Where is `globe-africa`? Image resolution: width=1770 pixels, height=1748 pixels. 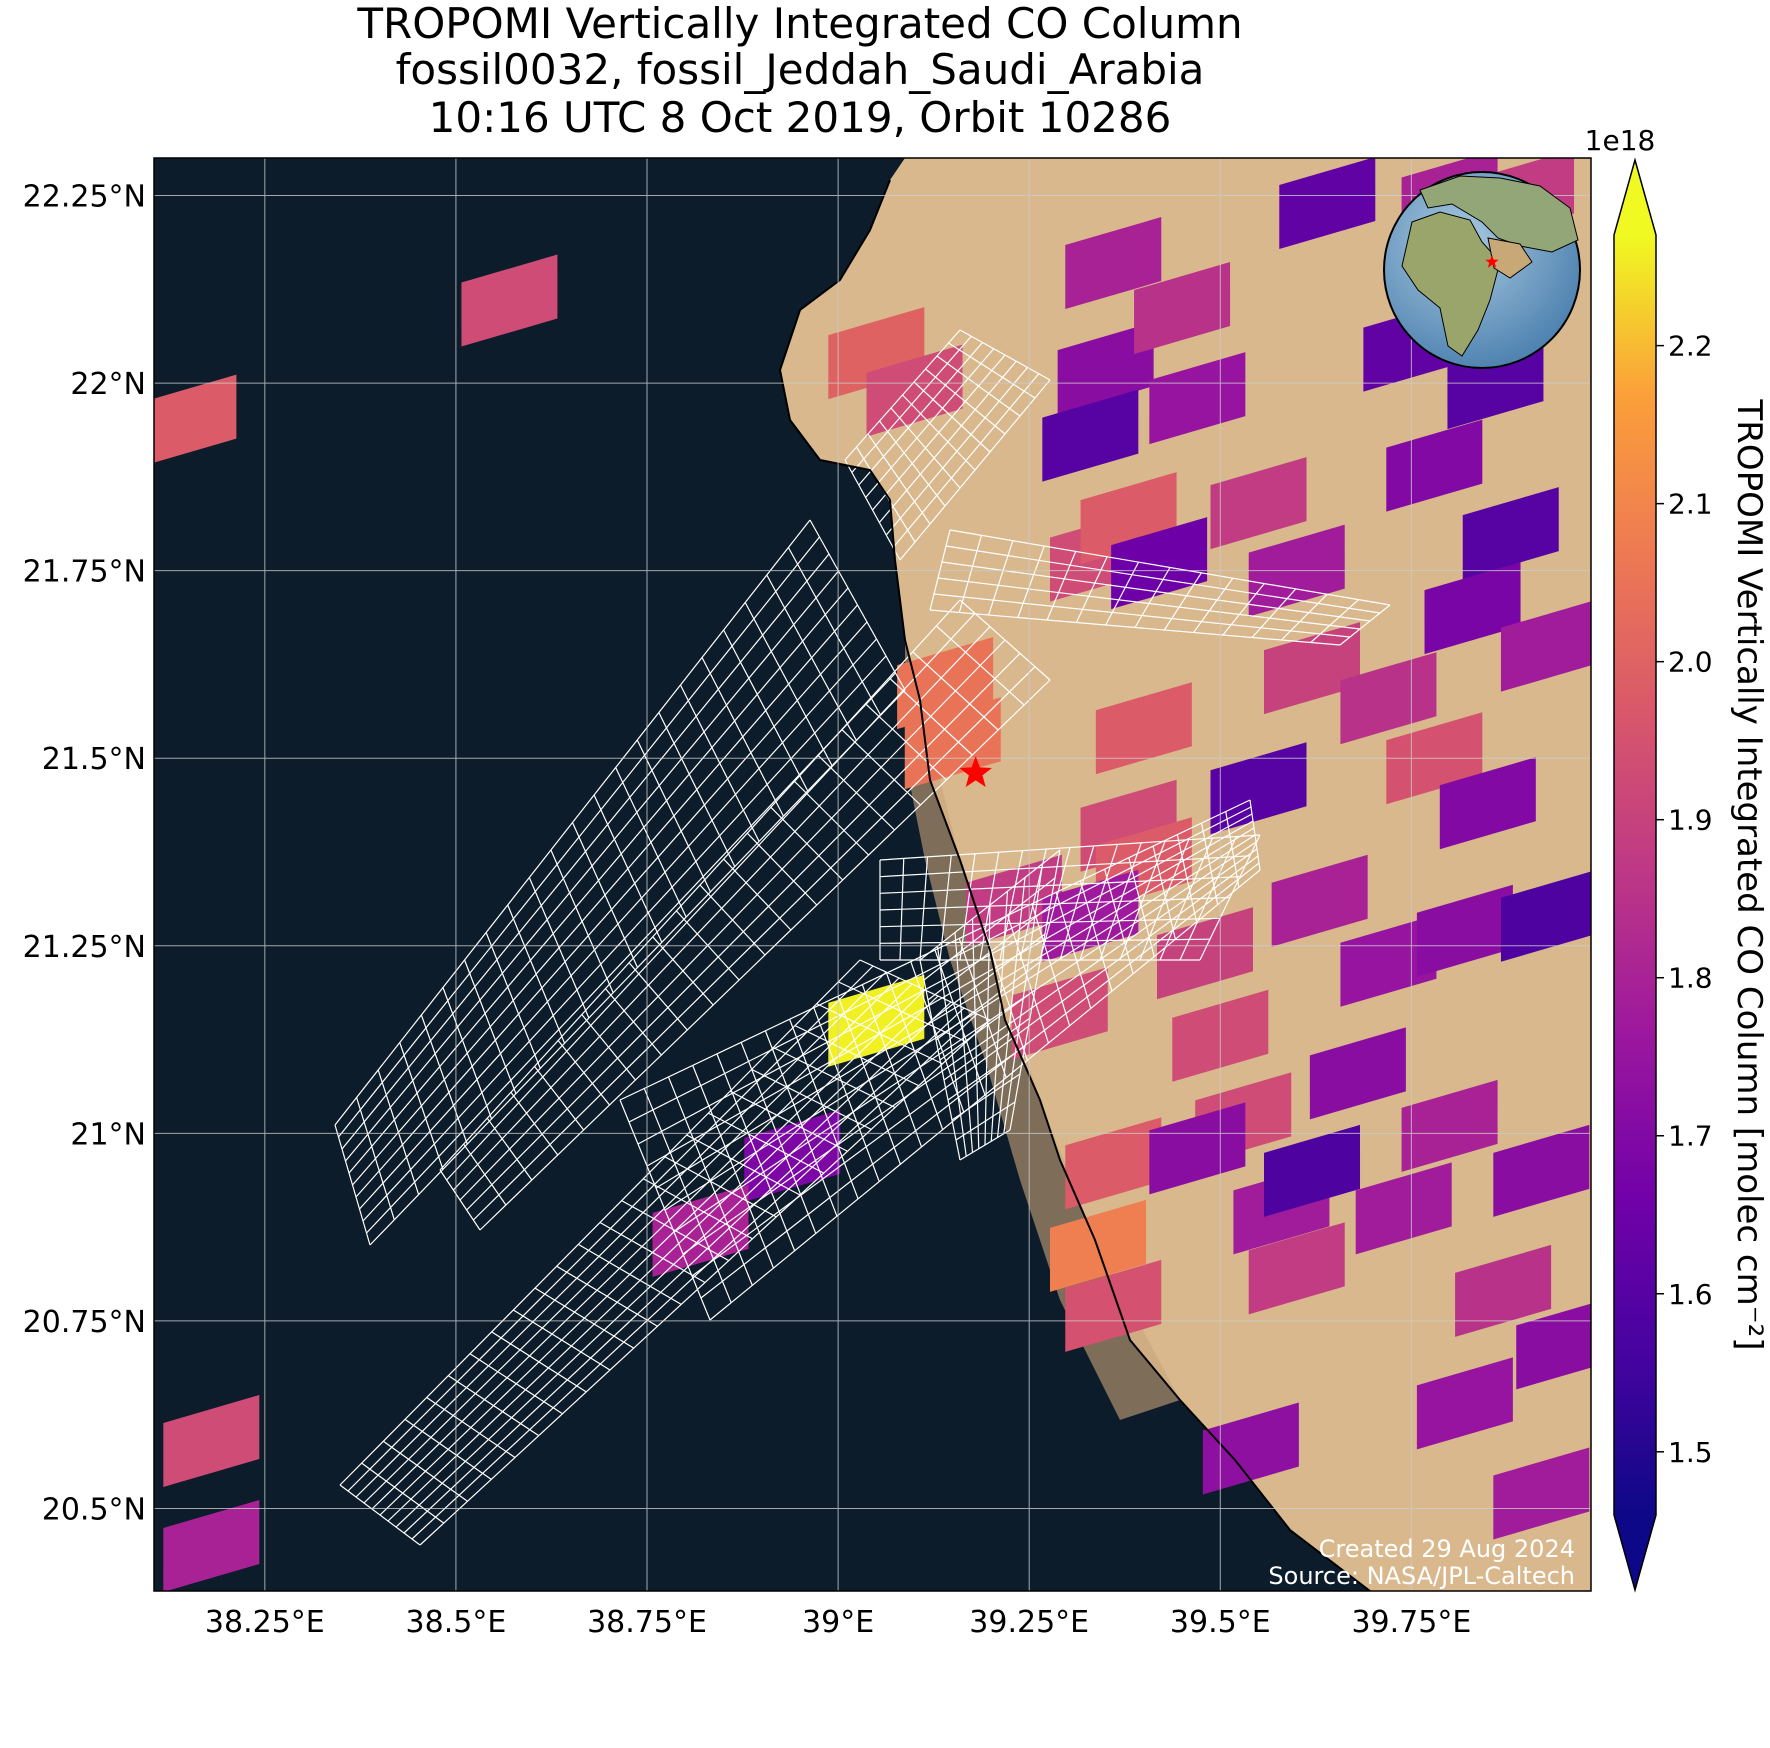 globe-africa is located at coordinates (1451, 284).